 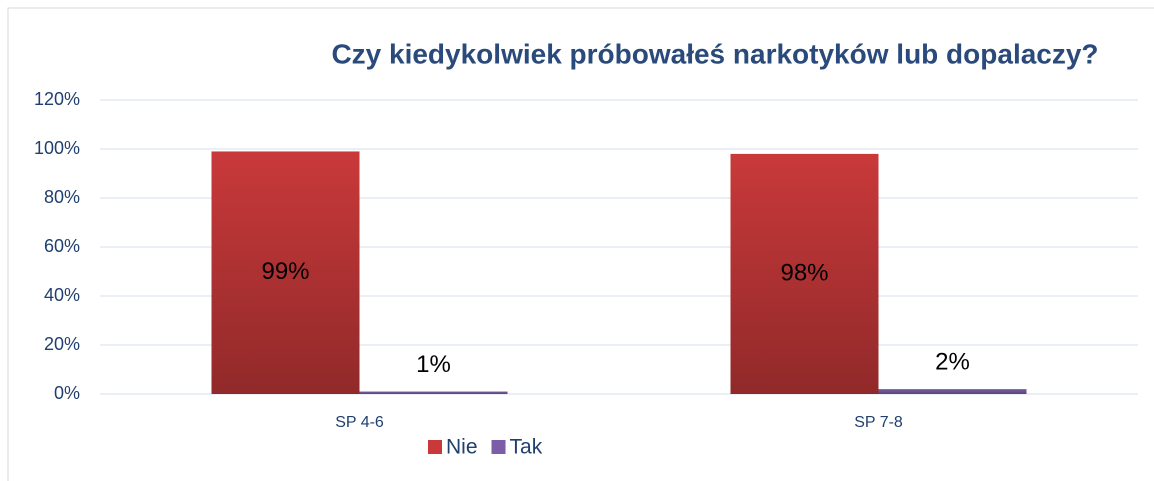 I want to click on data-label: 98%, so click(x=804, y=272).